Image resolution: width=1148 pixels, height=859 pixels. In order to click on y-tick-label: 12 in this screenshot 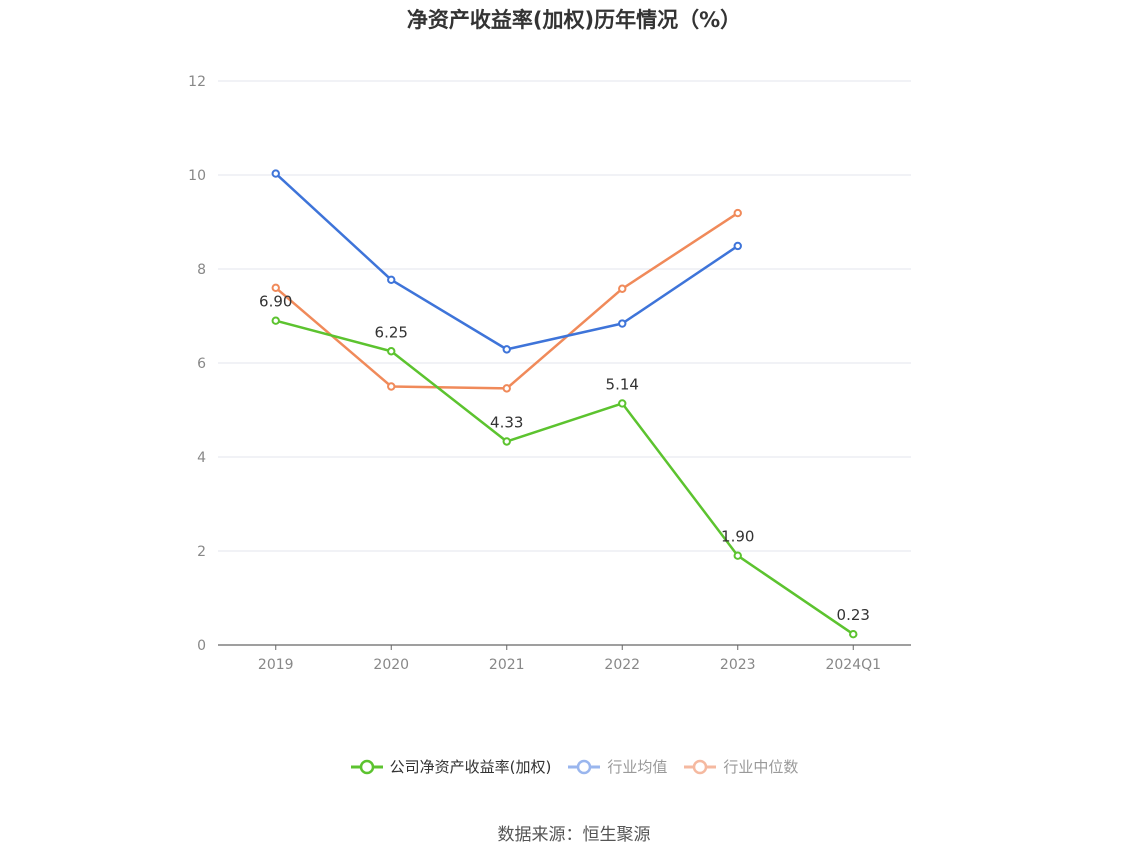, I will do `click(197, 82)`.